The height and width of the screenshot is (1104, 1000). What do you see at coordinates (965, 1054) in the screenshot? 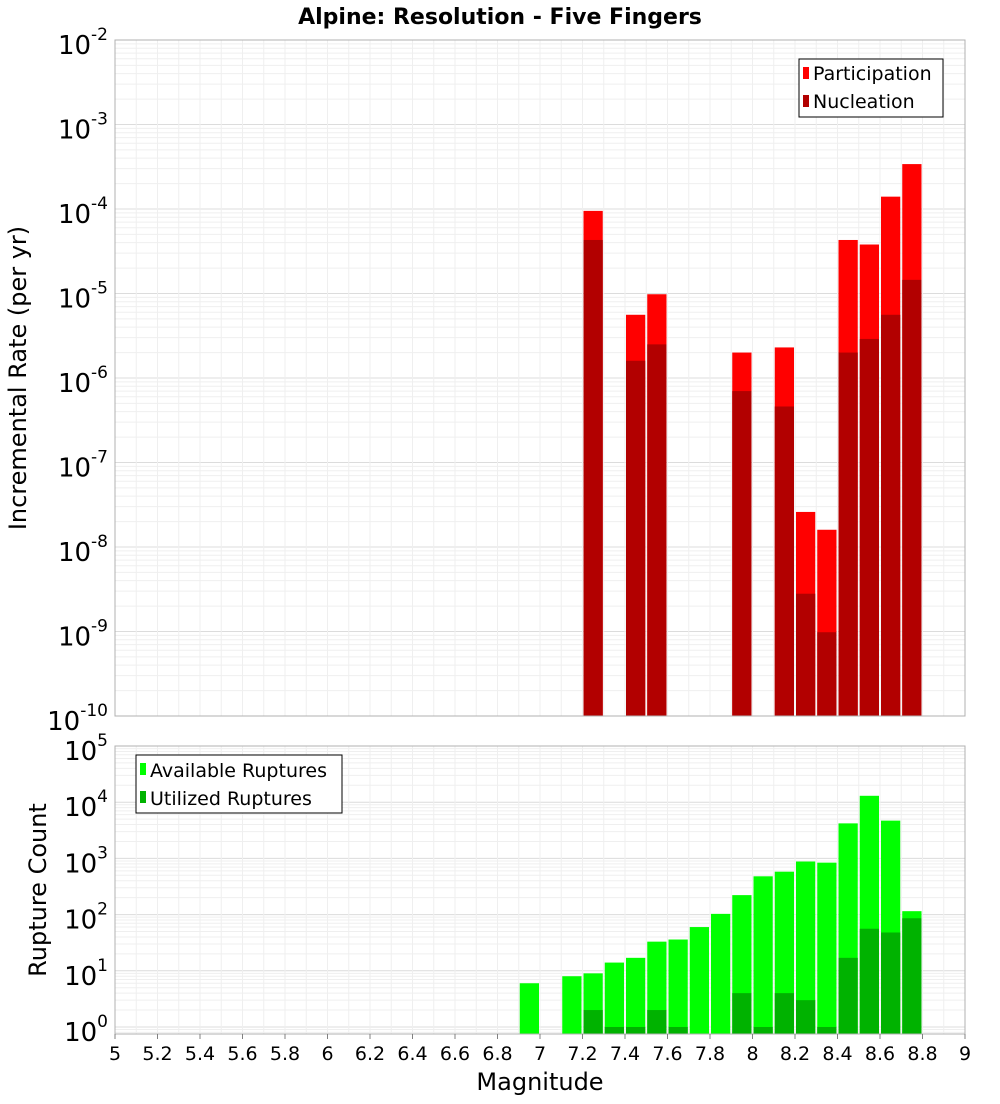
I see `x-tick-label: 9` at bounding box center [965, 1054].